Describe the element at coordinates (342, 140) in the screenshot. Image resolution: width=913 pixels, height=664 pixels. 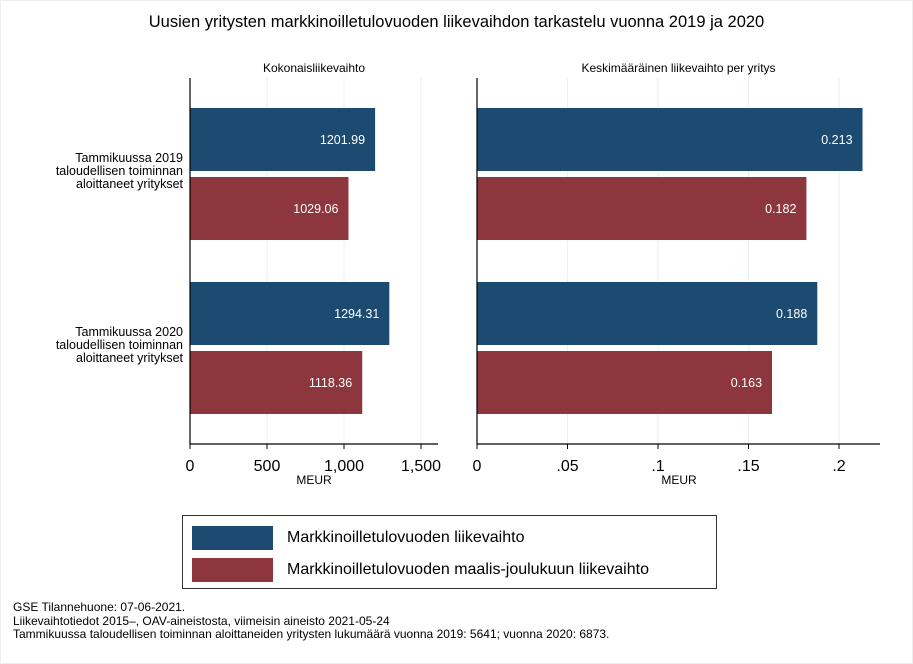
I see `bar-value-label: 1201.99` at that location.